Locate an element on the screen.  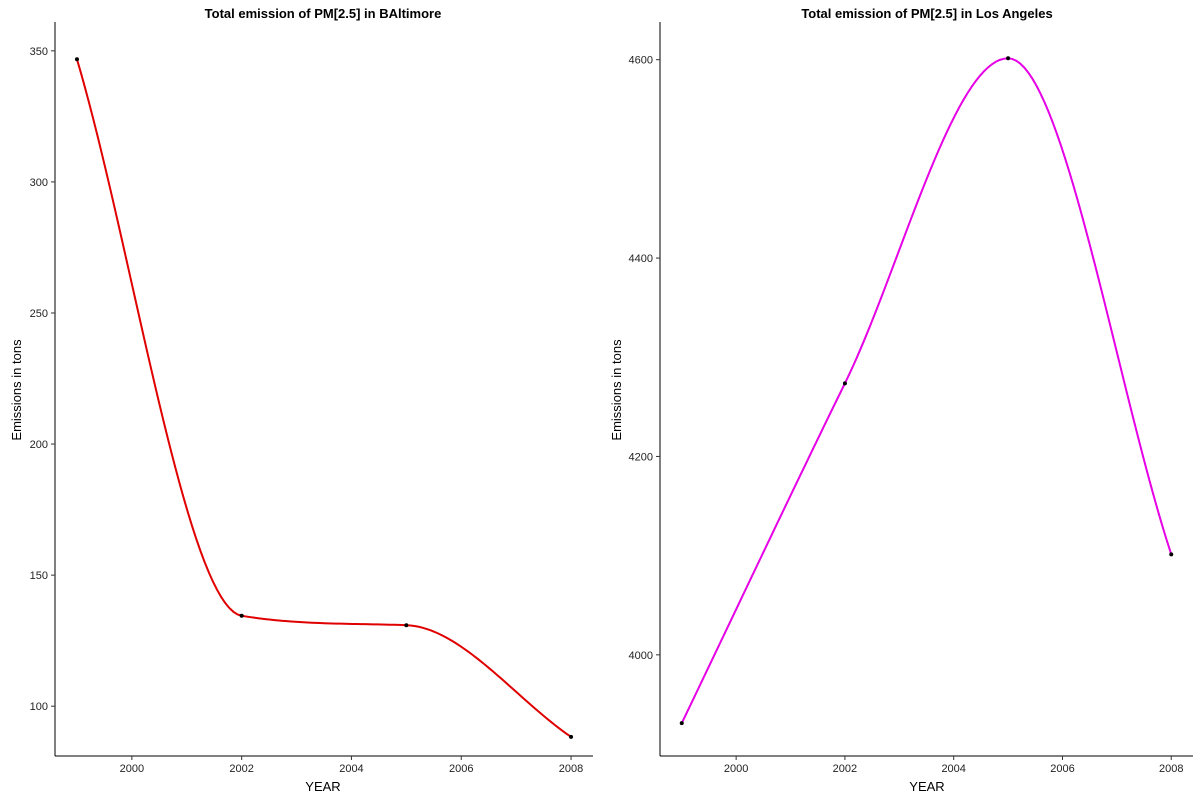
y-tick-label: 300 is located at coordinates (39, 183).